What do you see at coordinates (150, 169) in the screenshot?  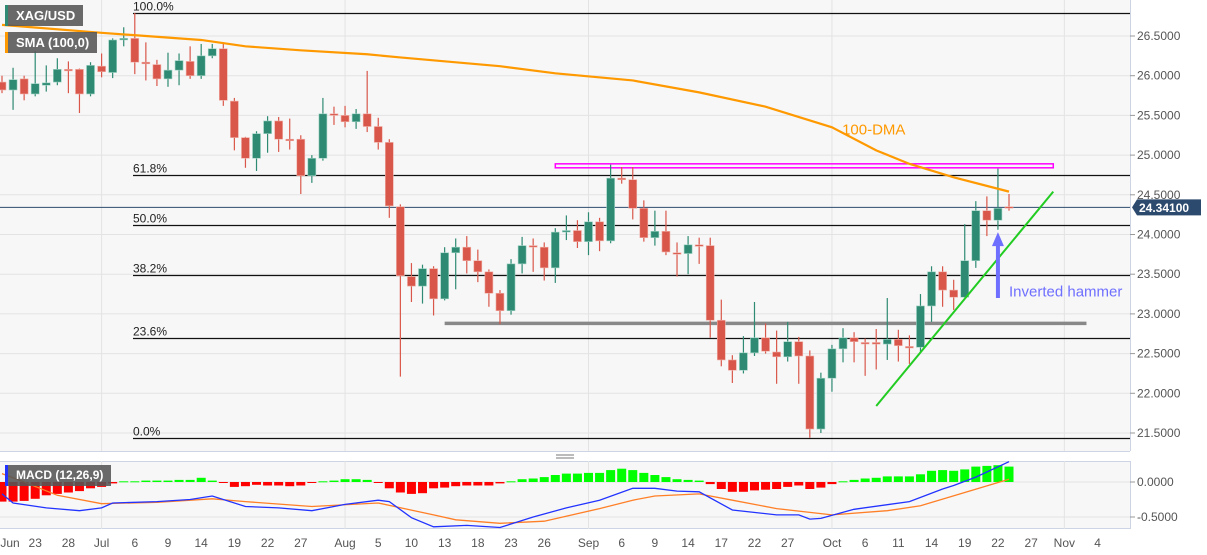 I see `fib-label: 61.8%` at bounding box center [150, 169].